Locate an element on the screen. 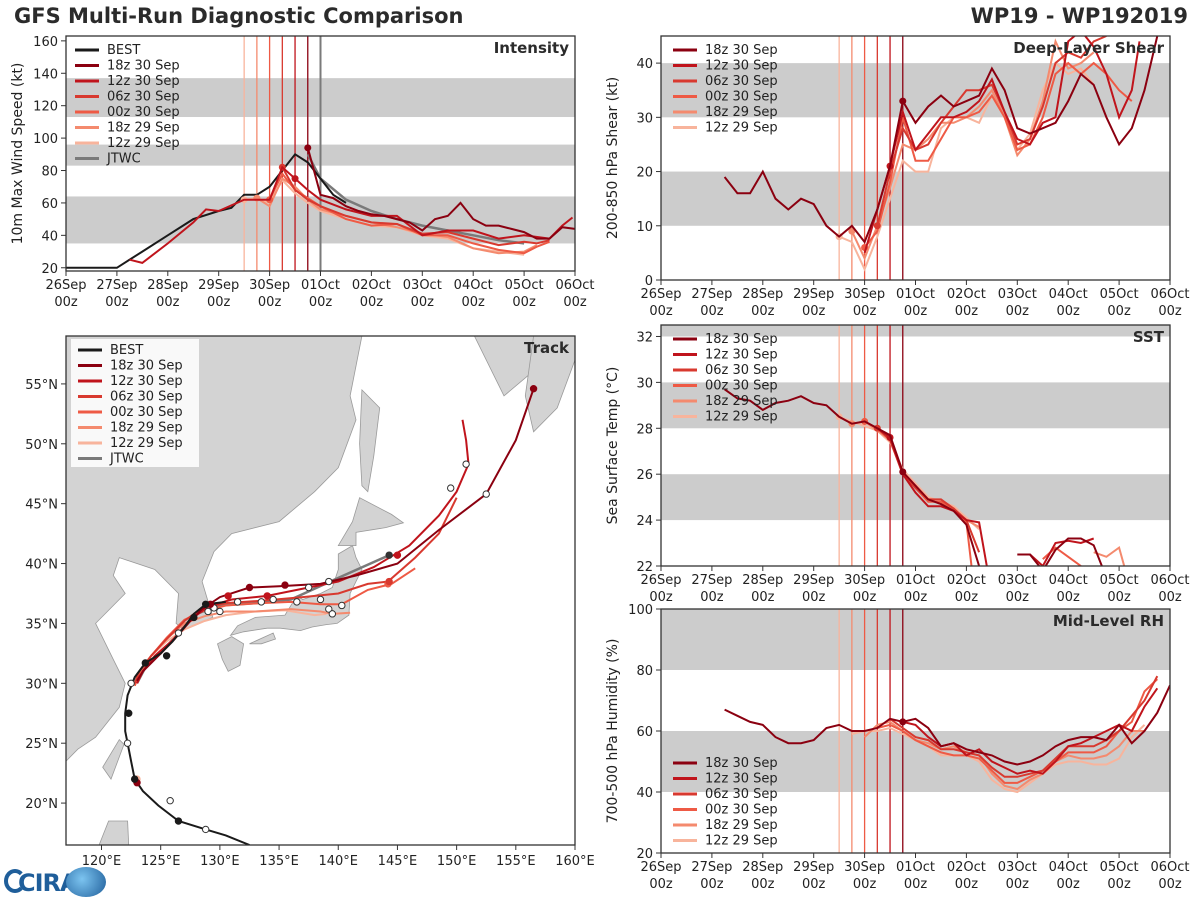  panel-title: Track is located at coordinates (547, 348).